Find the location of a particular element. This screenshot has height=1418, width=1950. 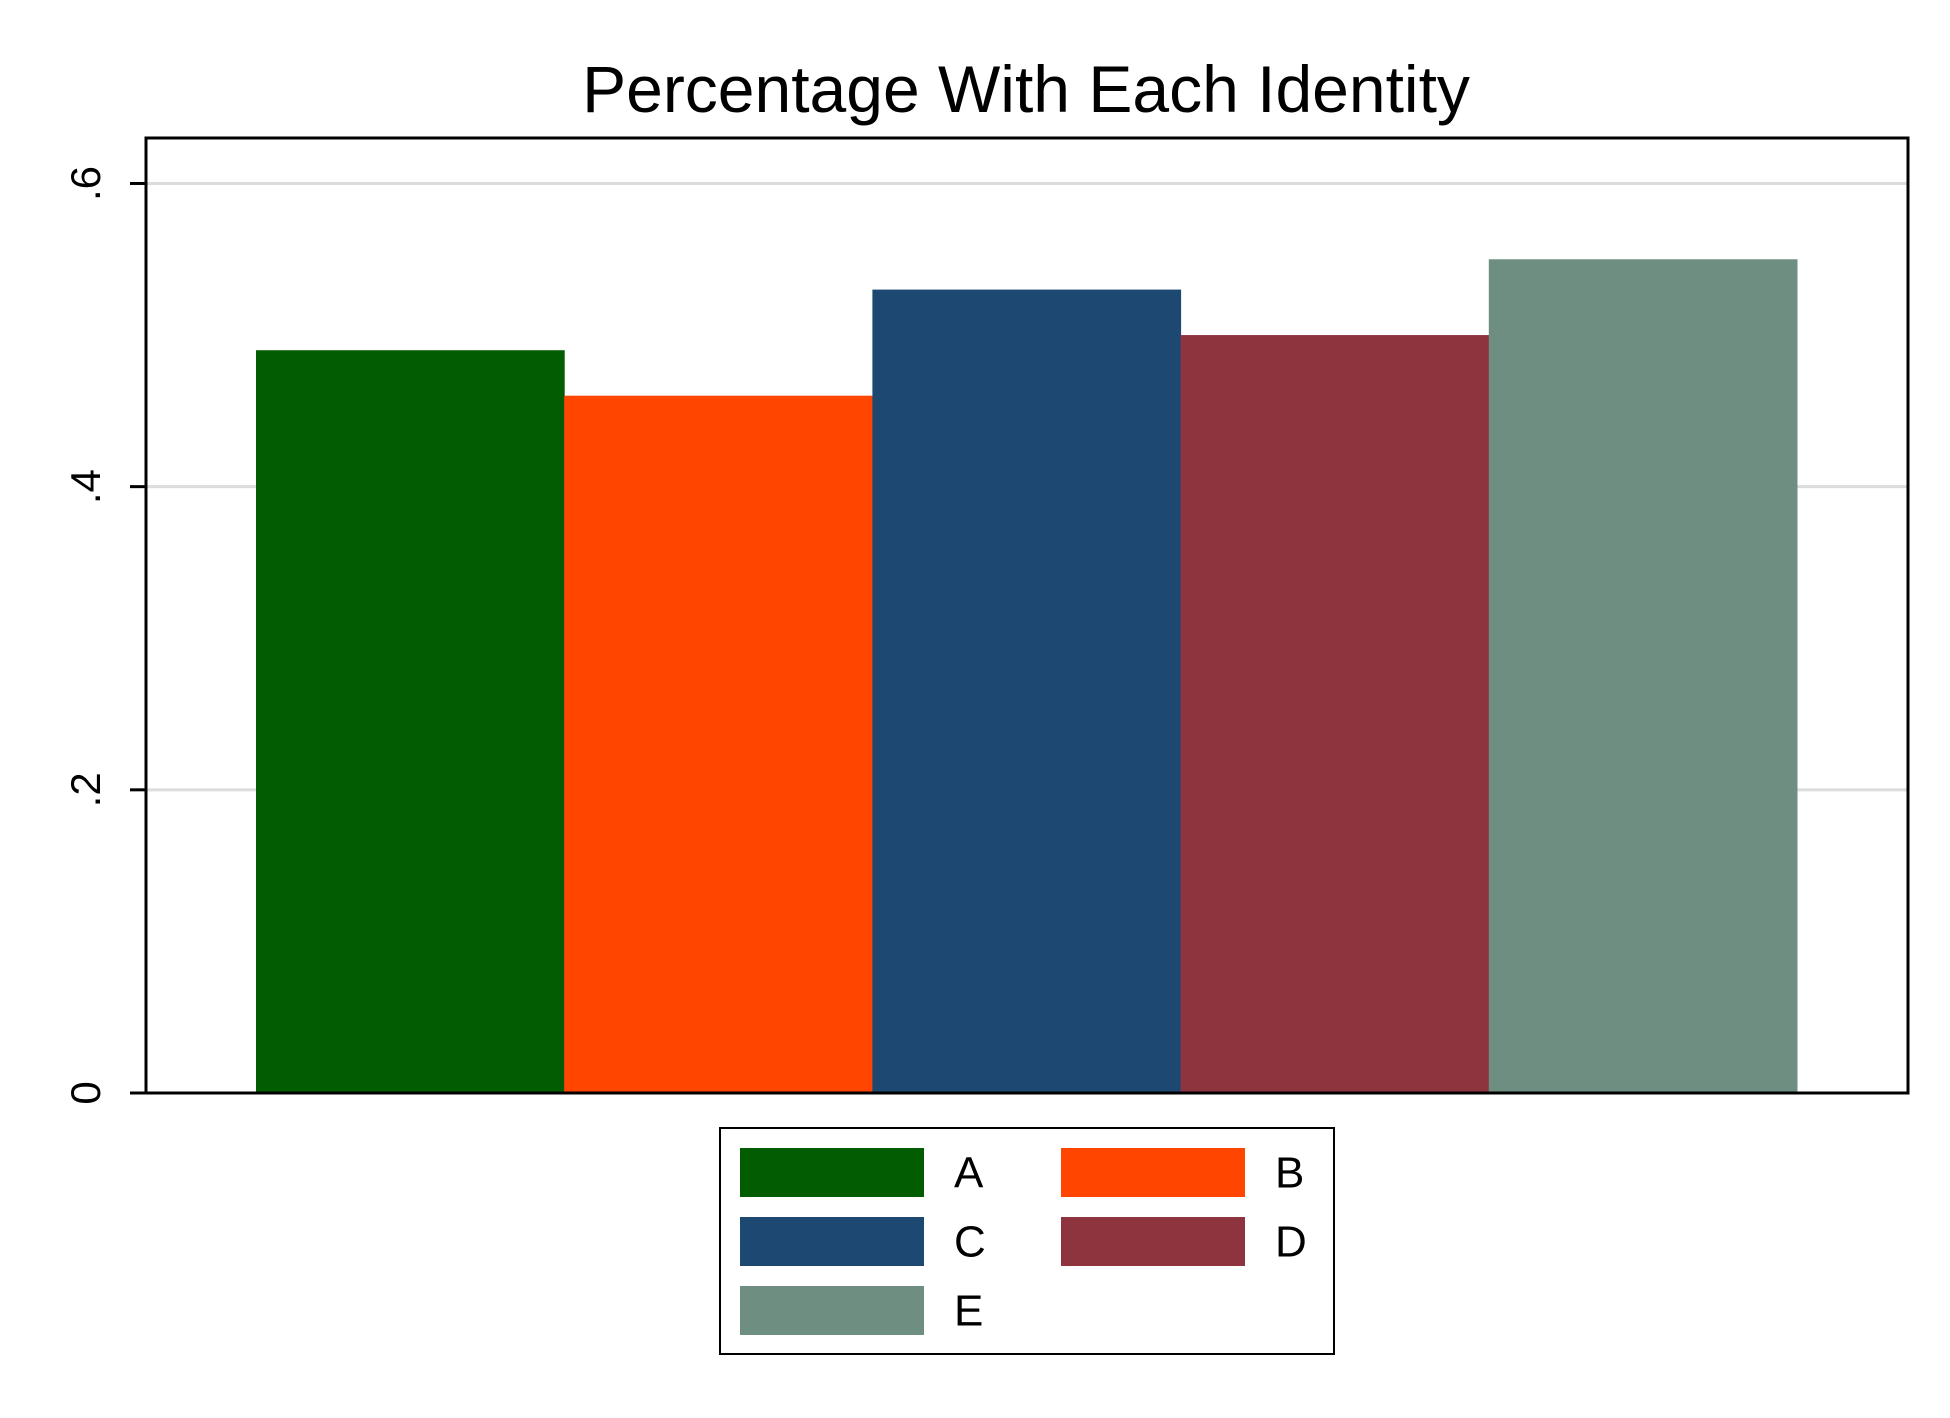

legend-label-e: E is located at coordinates (968, 1311).